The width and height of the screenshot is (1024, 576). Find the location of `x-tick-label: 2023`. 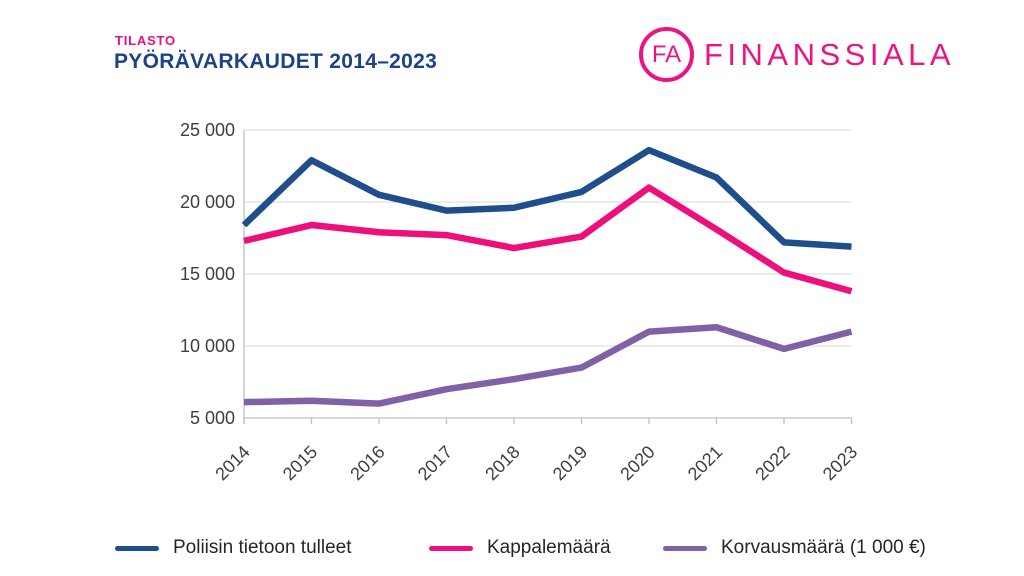

x-tick-label: 2023 is located at coordinates (840, 463).